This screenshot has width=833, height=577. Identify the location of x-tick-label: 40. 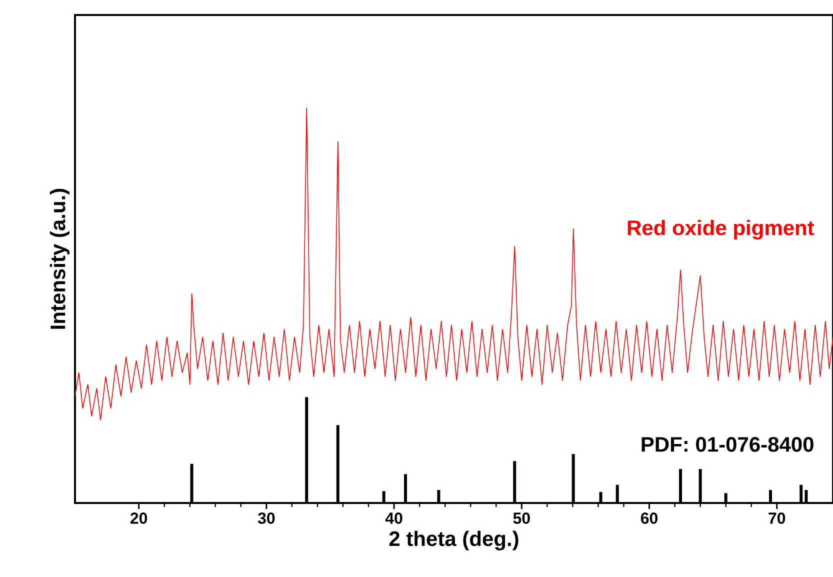
(393, 518).